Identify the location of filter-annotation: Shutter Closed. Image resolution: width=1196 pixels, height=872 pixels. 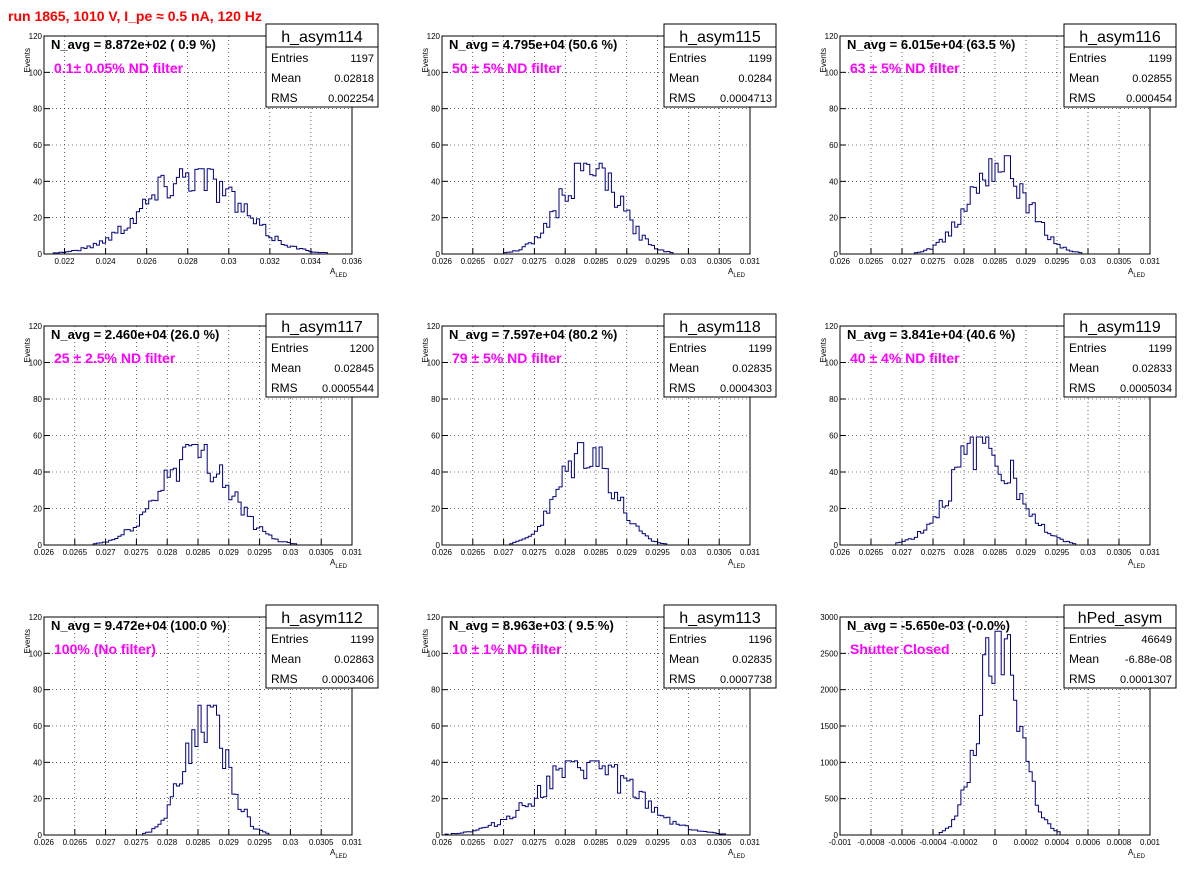
(900, 649).